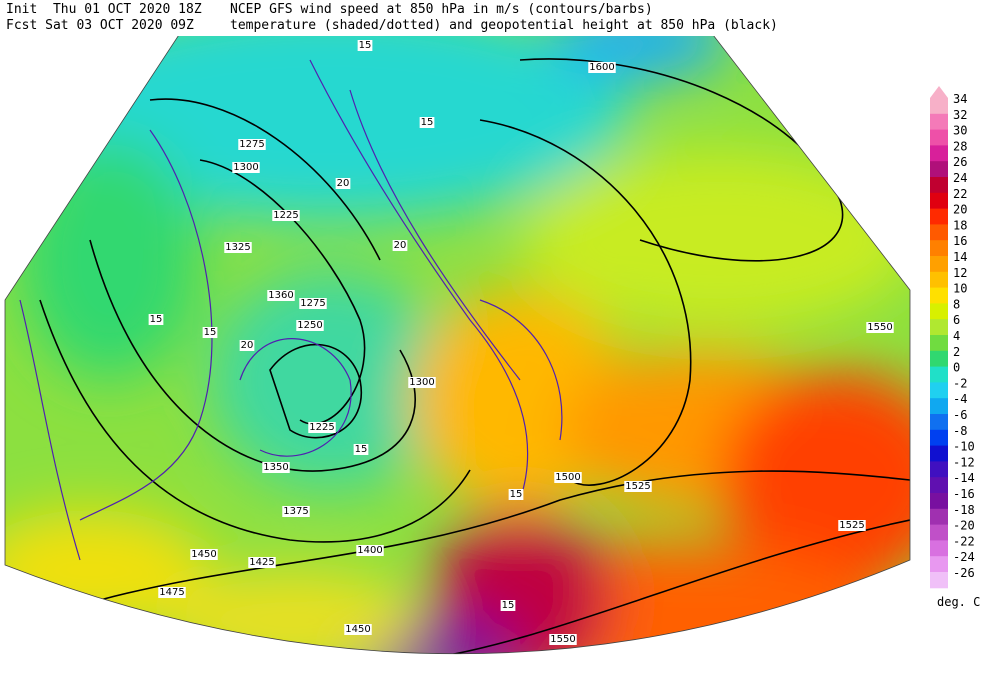 The height and width of the screenshot is (680, 1000). I want to click on colorbar-label: -16, so click(964, 494).